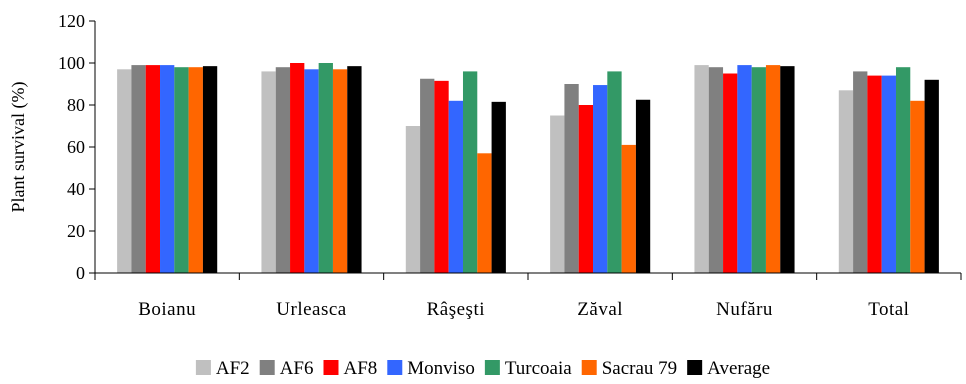 The width and height of the screenshot is (966, 384). What do you see at coordinates (267, 367) in the screenshot?
I see `legend-swatch-af6` at bounding box center [267, 367].